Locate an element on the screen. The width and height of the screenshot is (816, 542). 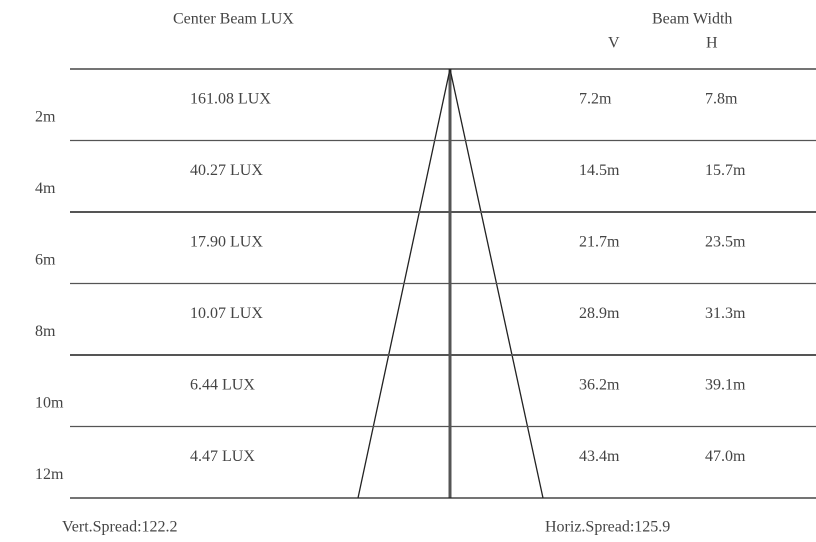
row-width-v: 14.5m is located at coordinates (599, 170).